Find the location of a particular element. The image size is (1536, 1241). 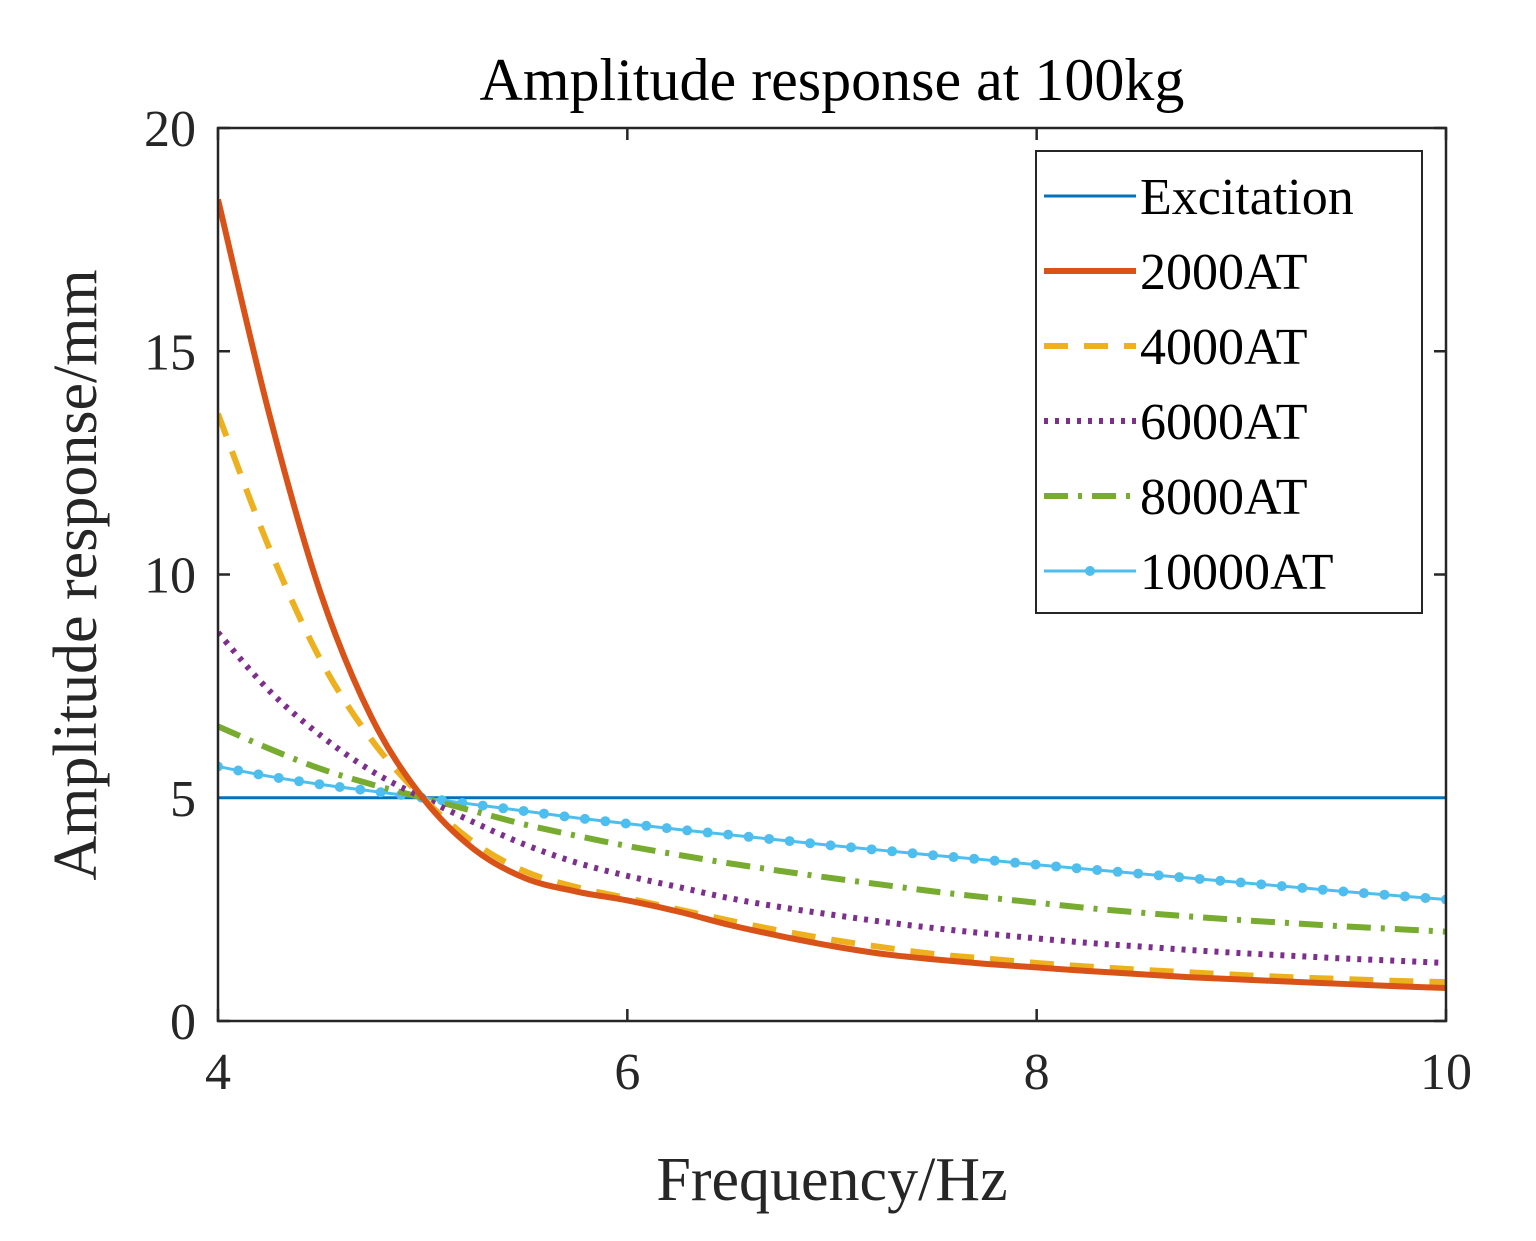

x-tick-label: 6 is located at coordinates (627, 1072).